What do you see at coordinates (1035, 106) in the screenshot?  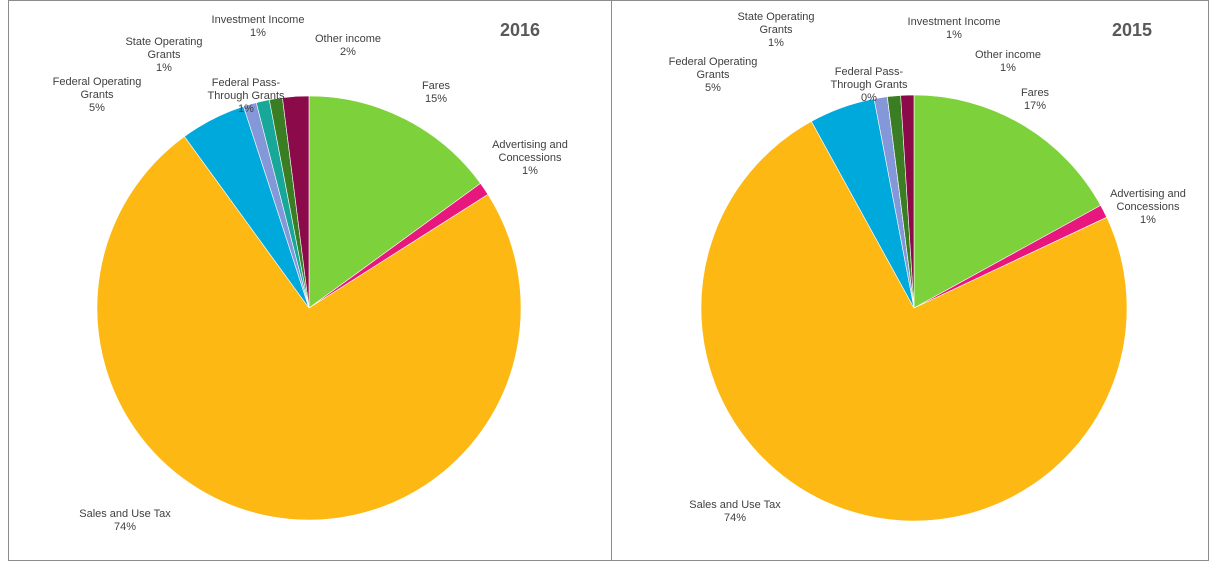 I see `slice-value-label: 17%` at bounding box center [1035, 106].